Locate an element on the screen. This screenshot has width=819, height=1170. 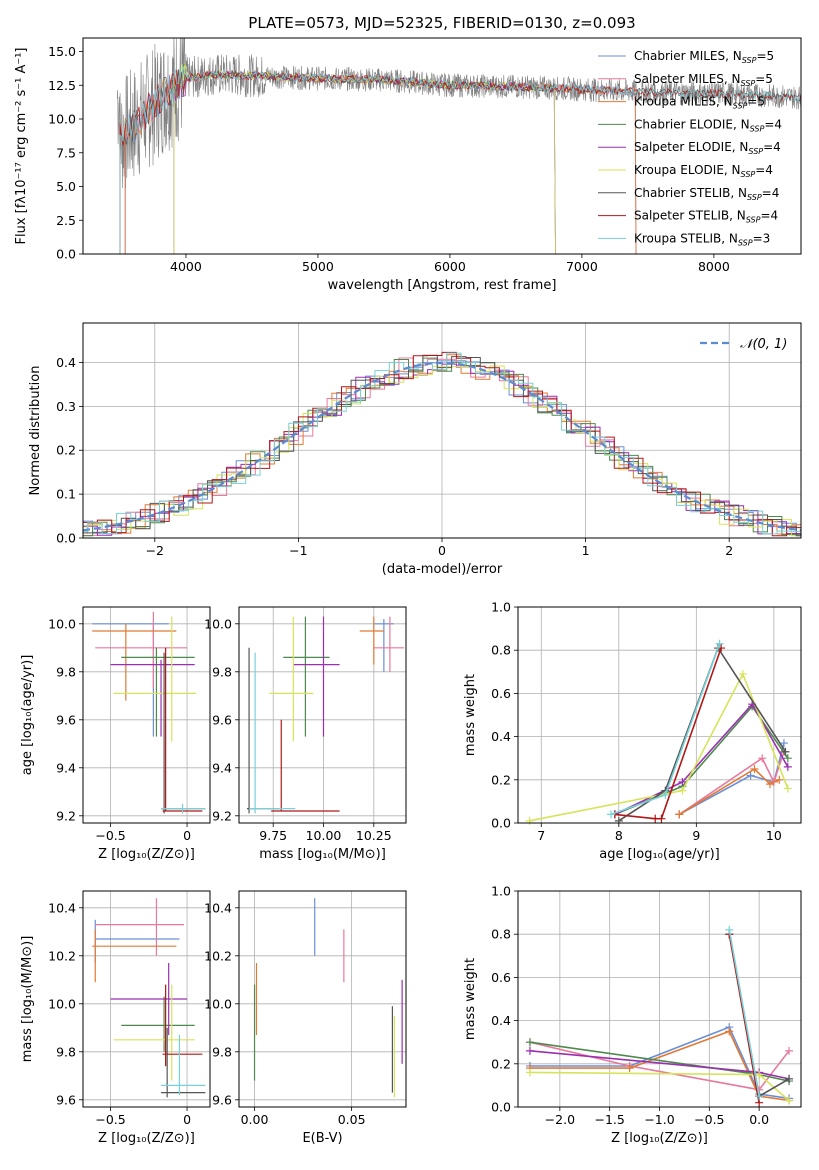
errorbars-age_vs_mass is located at coordinates (325, 715).